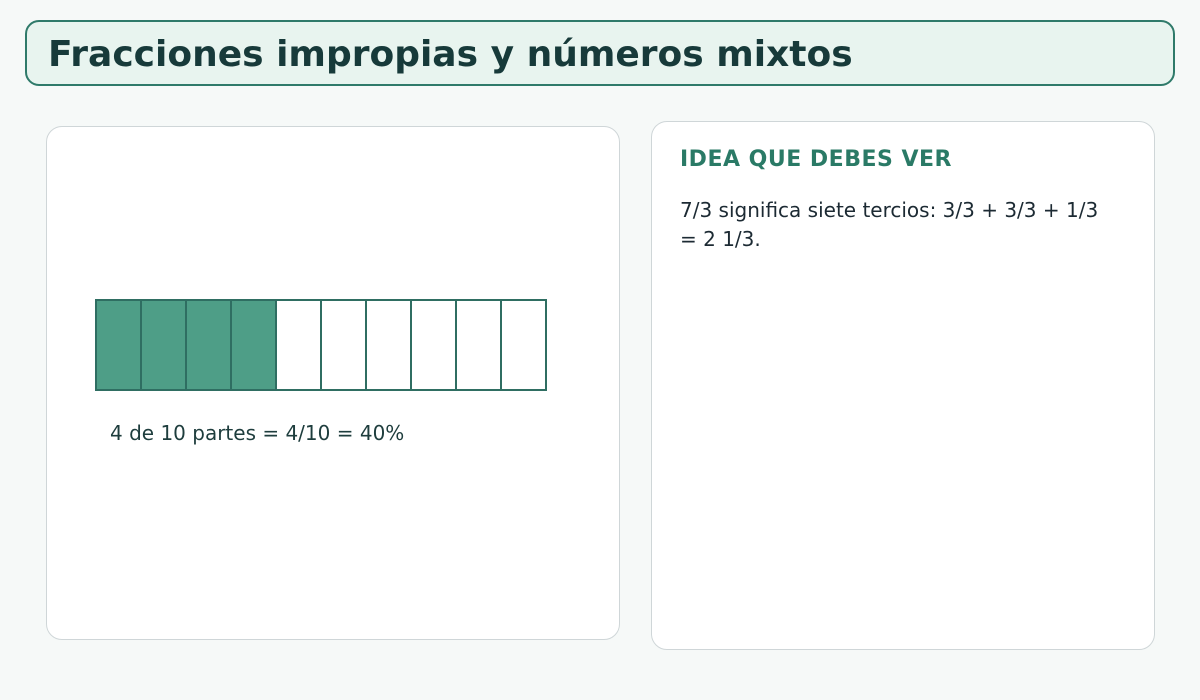 This screenshot has width=1200, height=700. I want to click on fraction-bar, so click(321, 345).